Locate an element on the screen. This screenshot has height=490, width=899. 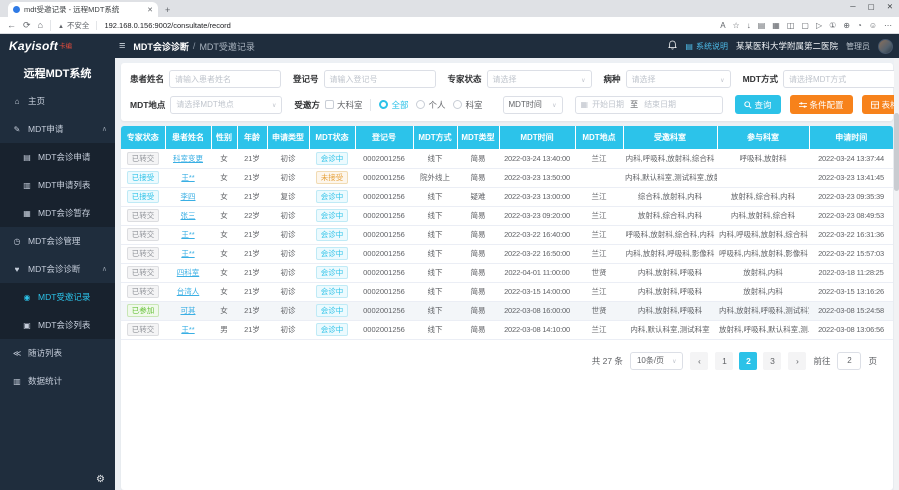
jump-page-input: 2 is located at coordinates (849, 360).